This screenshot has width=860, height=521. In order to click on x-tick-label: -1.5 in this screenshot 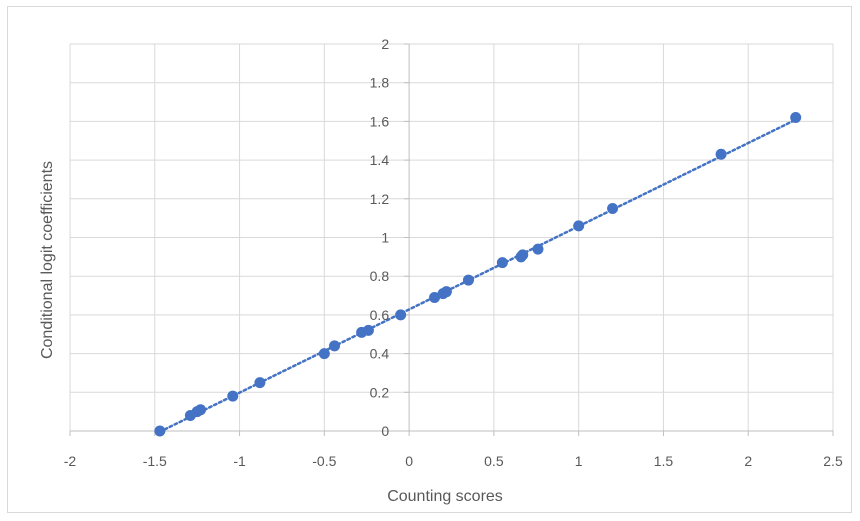, I will do `click(155, 461)`.